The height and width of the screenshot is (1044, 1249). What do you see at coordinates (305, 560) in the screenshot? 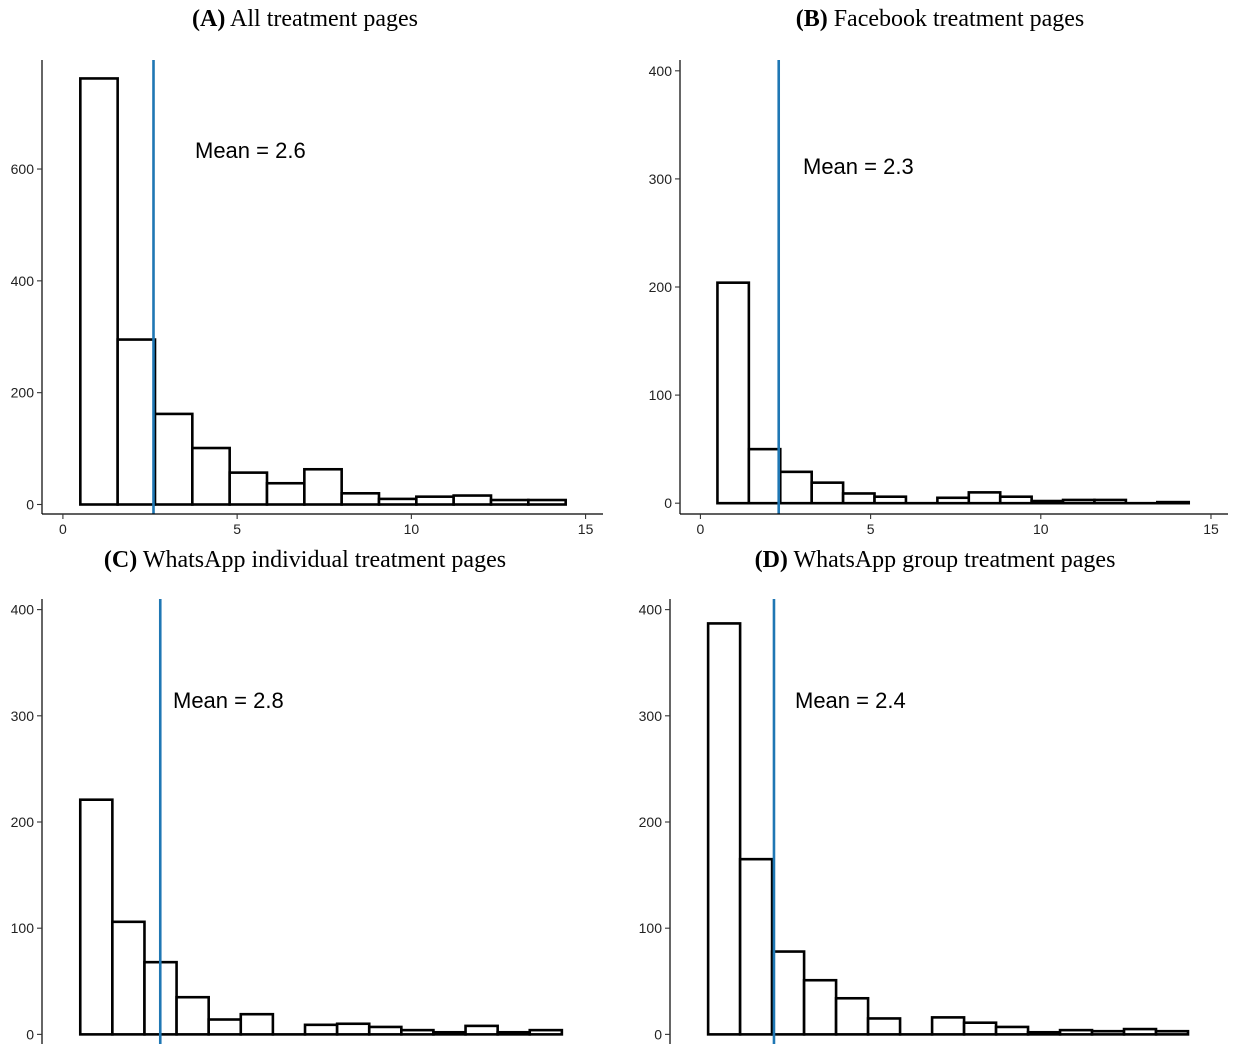
I see `panel-c-title: (C) WhatsApp individual treatment pages` at bounding box center [305, 560].